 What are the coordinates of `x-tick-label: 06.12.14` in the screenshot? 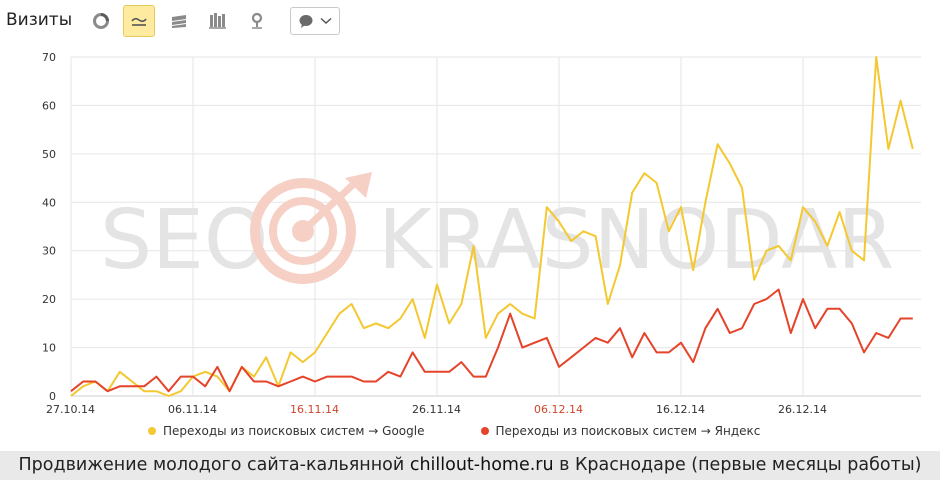 It's located at (558, 408).